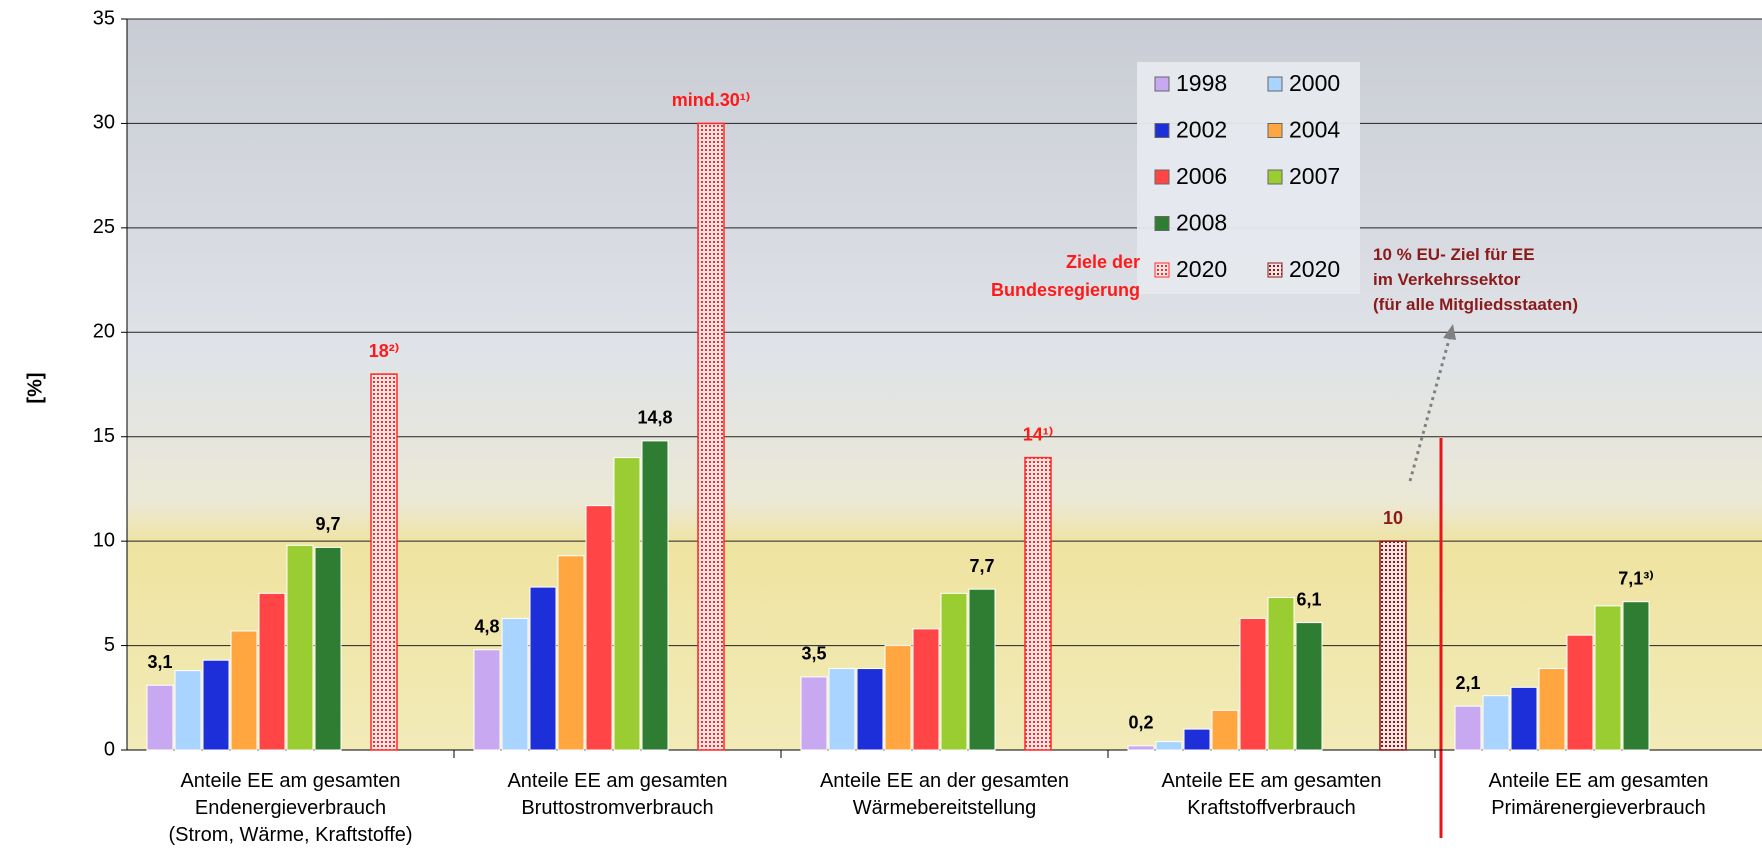 This screenshot has height=858, width=1762. I want to click on arrow-head, so click(1449, 332).